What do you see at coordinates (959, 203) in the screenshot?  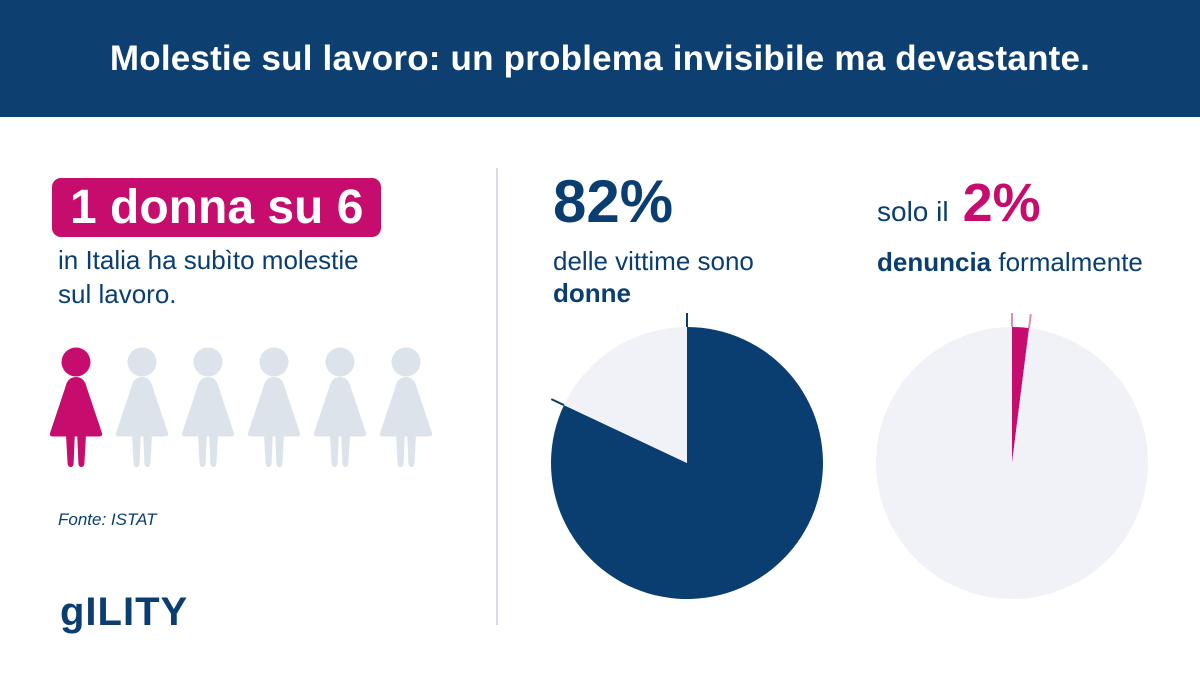 I see `stat-row-2-percent: solo il 2%` at bounding box center [959, 203].